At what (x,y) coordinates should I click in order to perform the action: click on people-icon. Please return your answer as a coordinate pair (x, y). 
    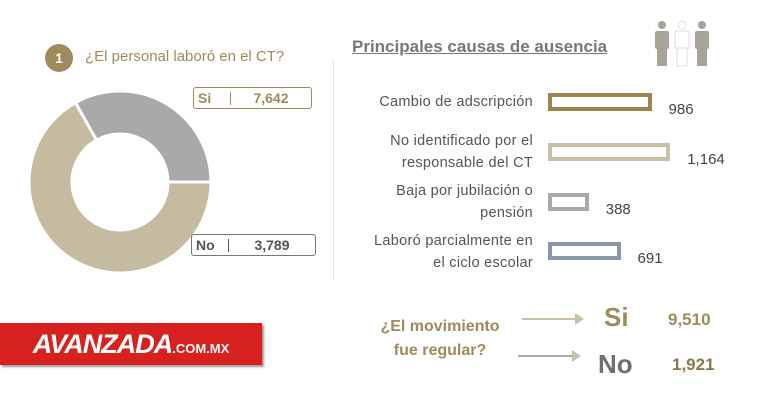
    Looking at the image, I should click on (682, 43).